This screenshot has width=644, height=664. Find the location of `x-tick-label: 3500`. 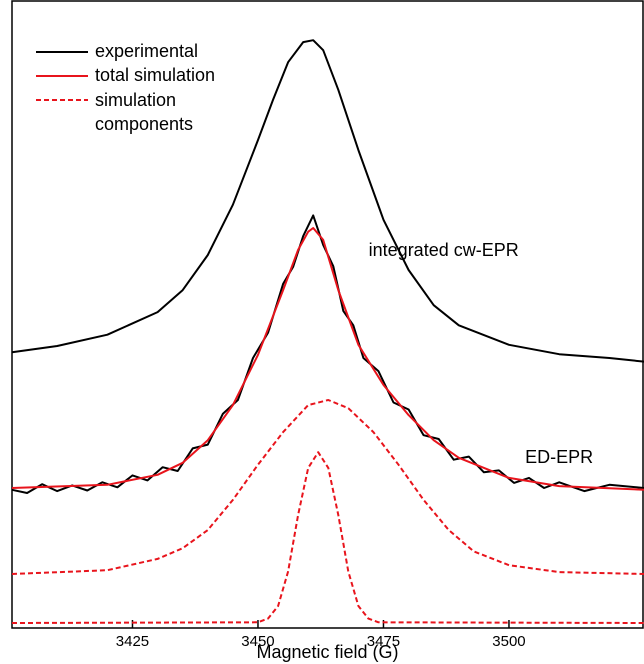

x-tick-label: 3500 is located at coordinates (508, 641).